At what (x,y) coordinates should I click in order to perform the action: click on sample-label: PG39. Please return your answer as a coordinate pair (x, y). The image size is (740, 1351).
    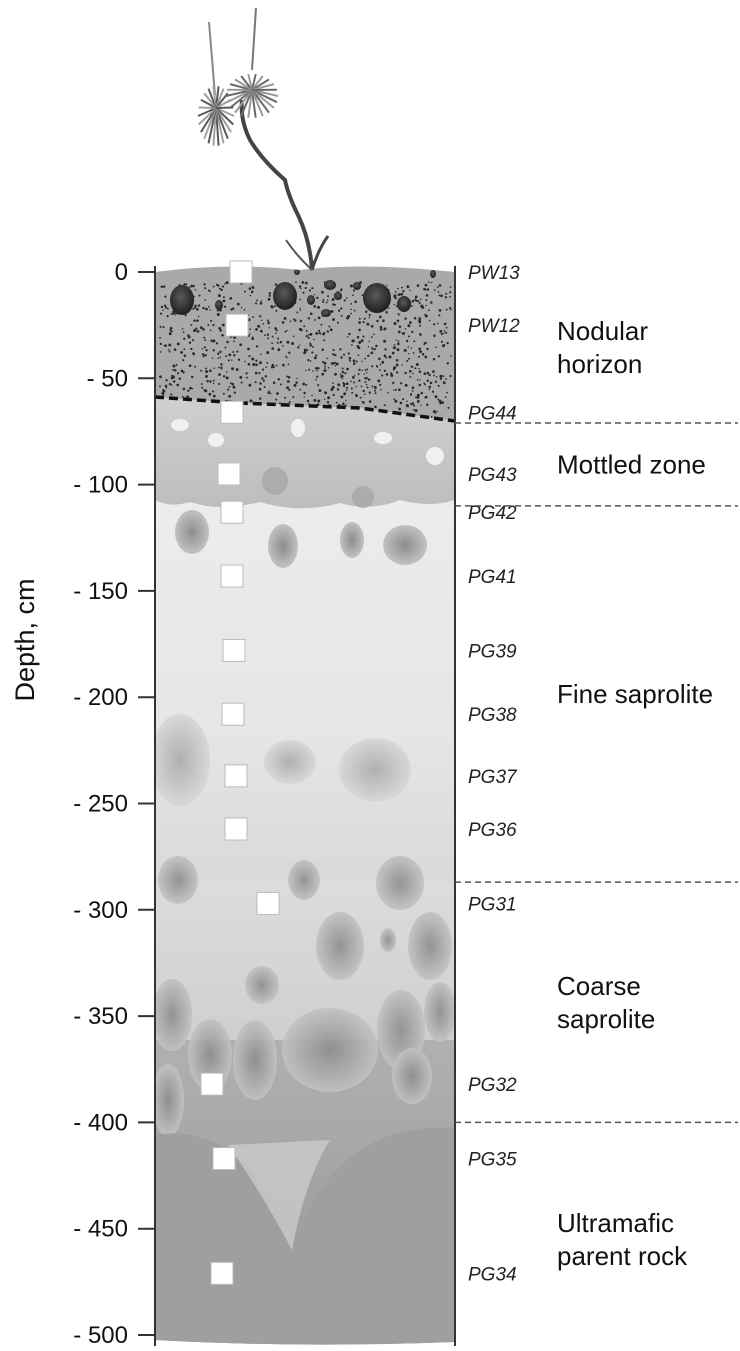
    Looking at the image, I should click on (492, 651).